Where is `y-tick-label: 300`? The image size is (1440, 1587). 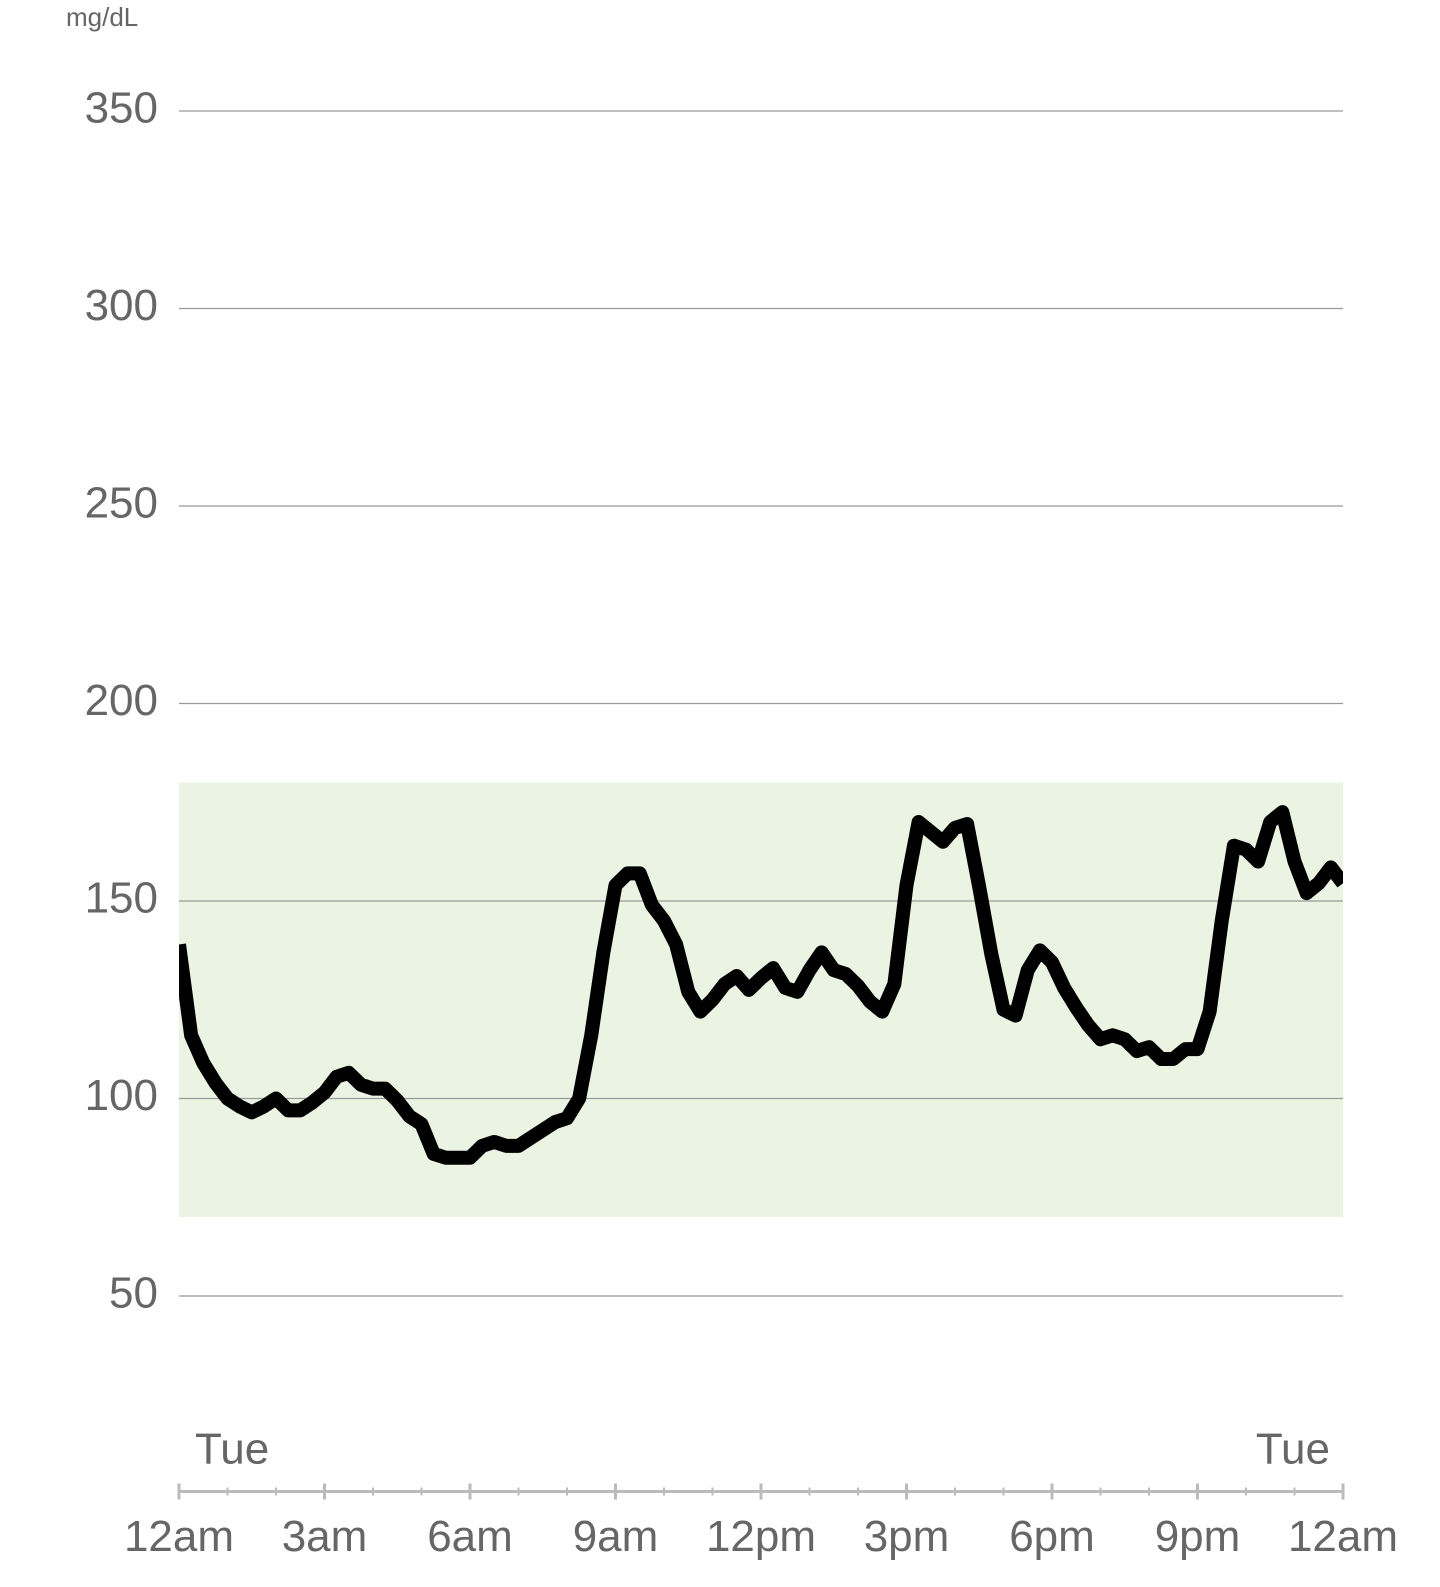 y-tick-label: 300 is located at coordinates (121, 305).